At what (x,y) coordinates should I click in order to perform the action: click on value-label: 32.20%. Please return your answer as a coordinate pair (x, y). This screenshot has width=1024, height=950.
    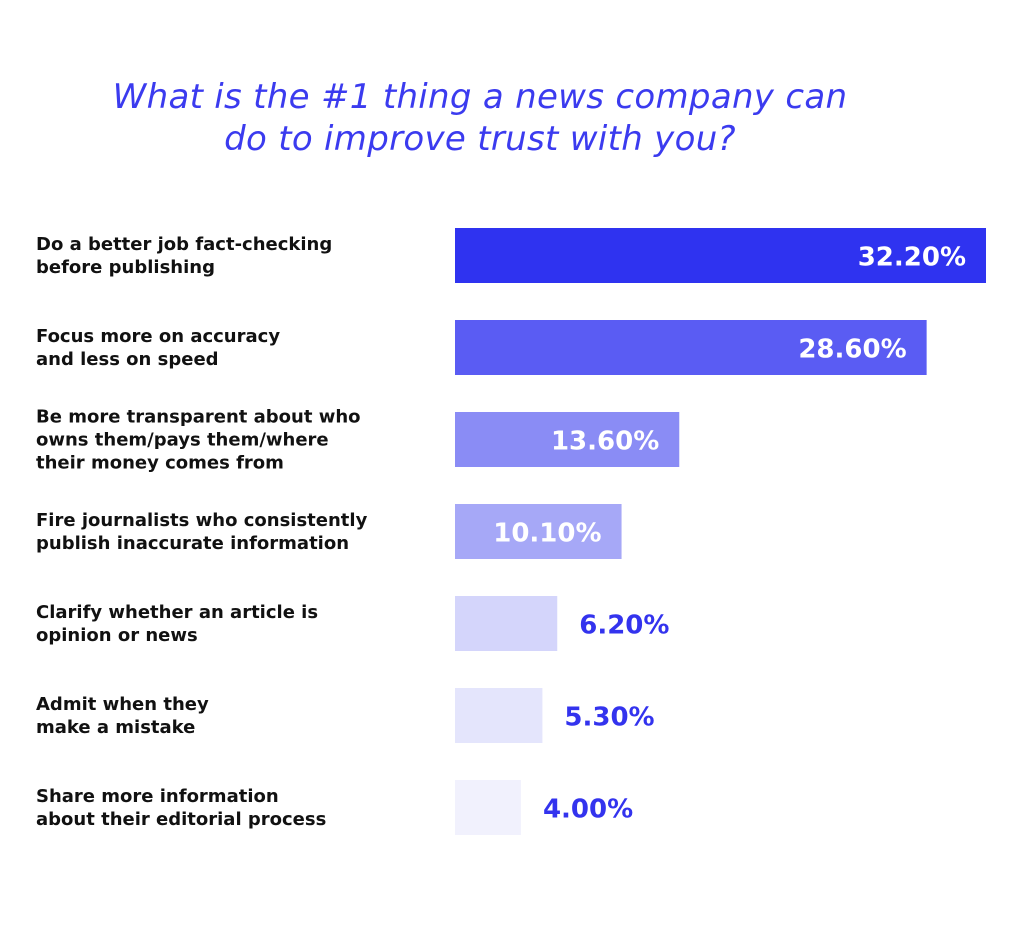
    Looking at the image, I should click on (912, 258).